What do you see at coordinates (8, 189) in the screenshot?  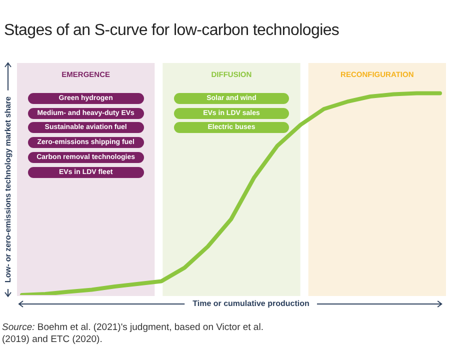 I see `y-axis-title: Low- or zero-emissions technology market share` at bounding box center [8, 189].